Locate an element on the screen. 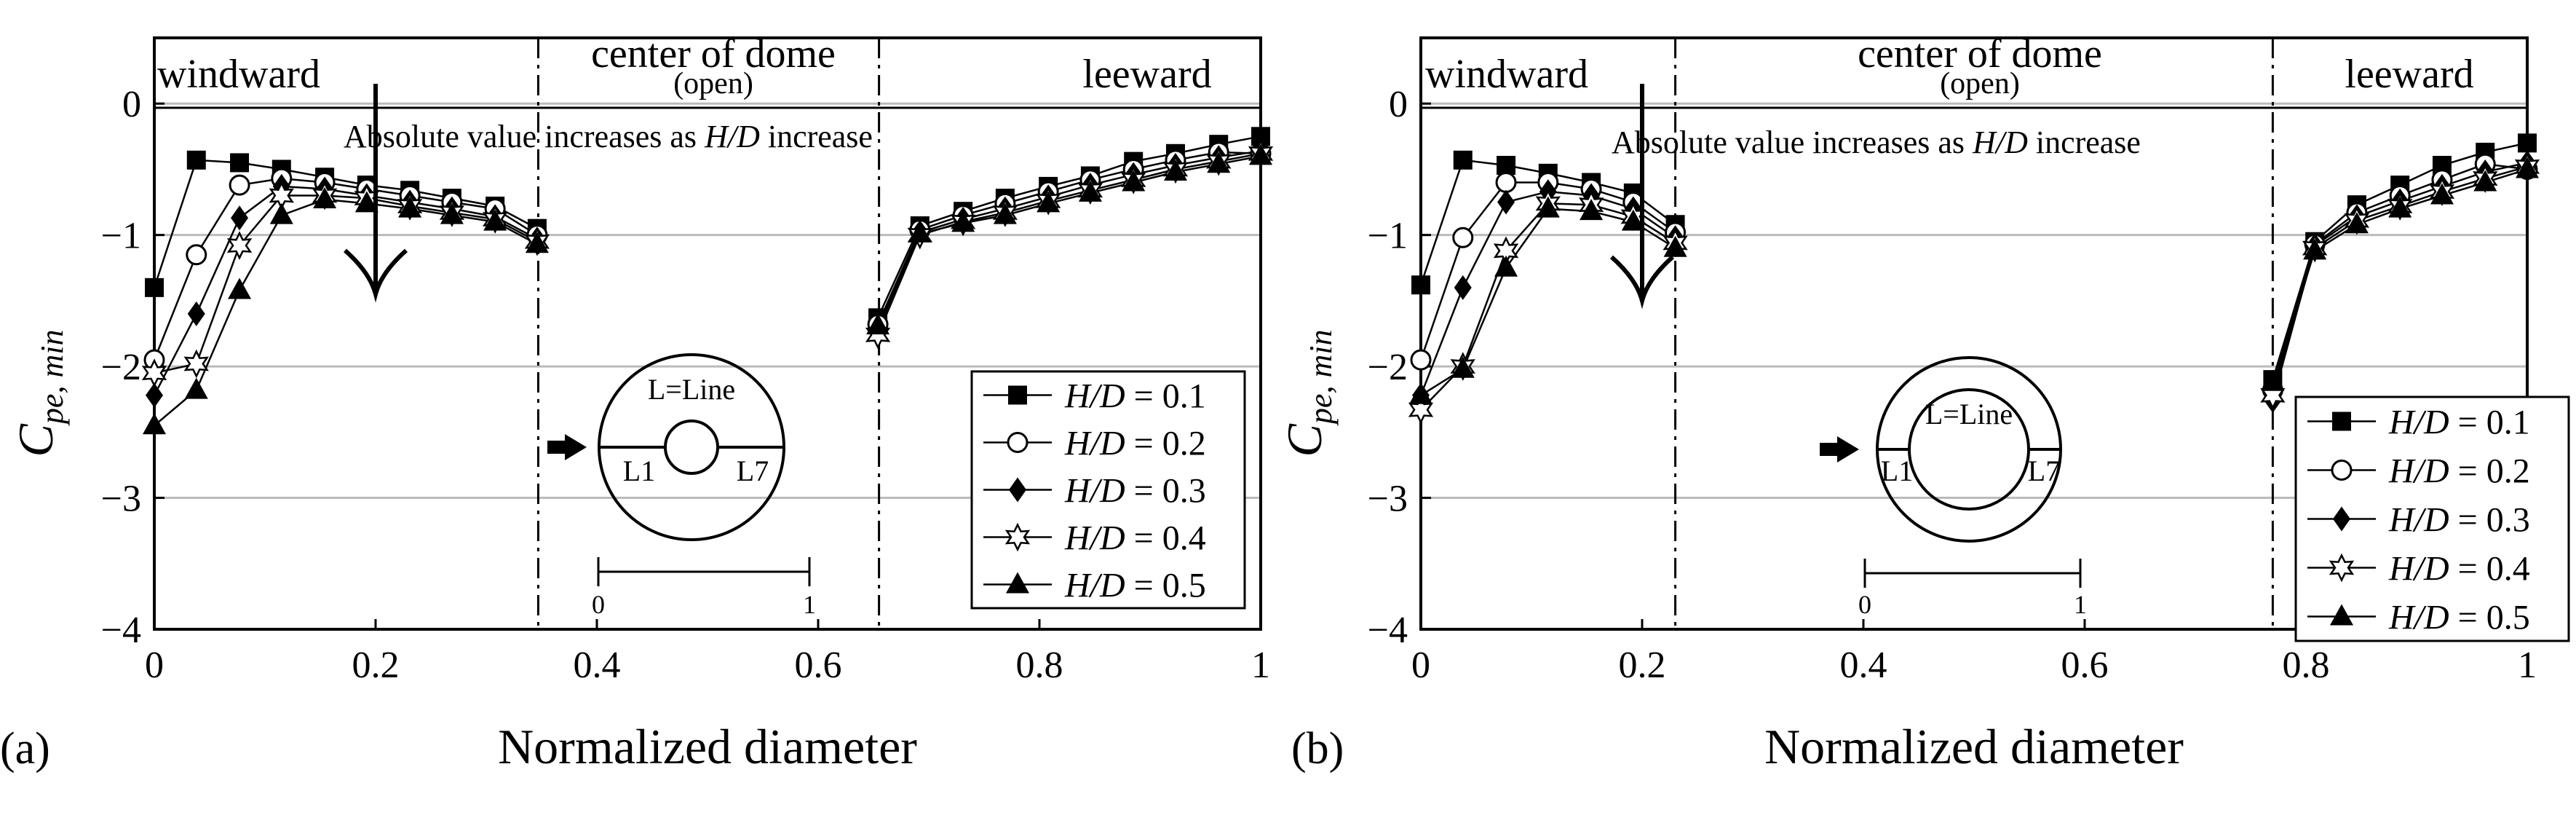  inset-line-label: L=Line is located at coordinates (691, 389).